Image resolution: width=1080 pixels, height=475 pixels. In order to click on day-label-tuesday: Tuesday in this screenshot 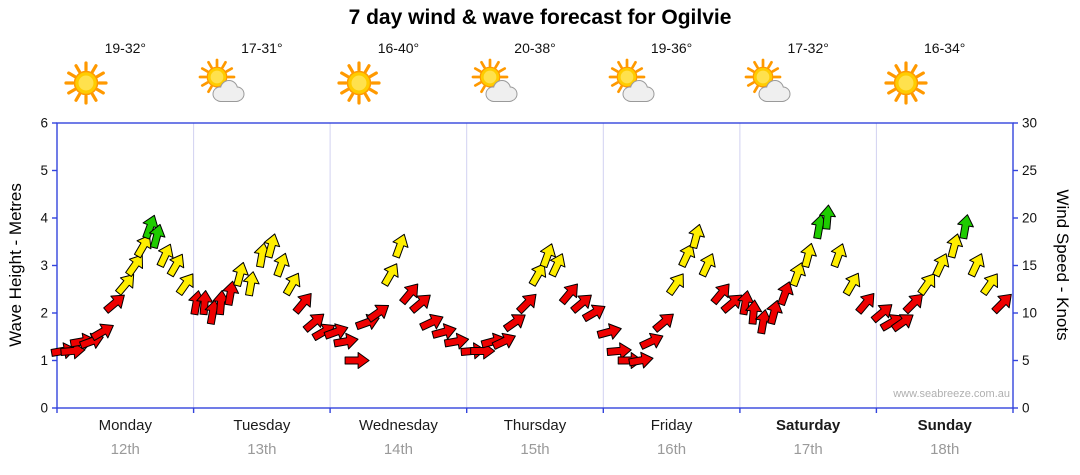, I will do `click(262, 425)`.